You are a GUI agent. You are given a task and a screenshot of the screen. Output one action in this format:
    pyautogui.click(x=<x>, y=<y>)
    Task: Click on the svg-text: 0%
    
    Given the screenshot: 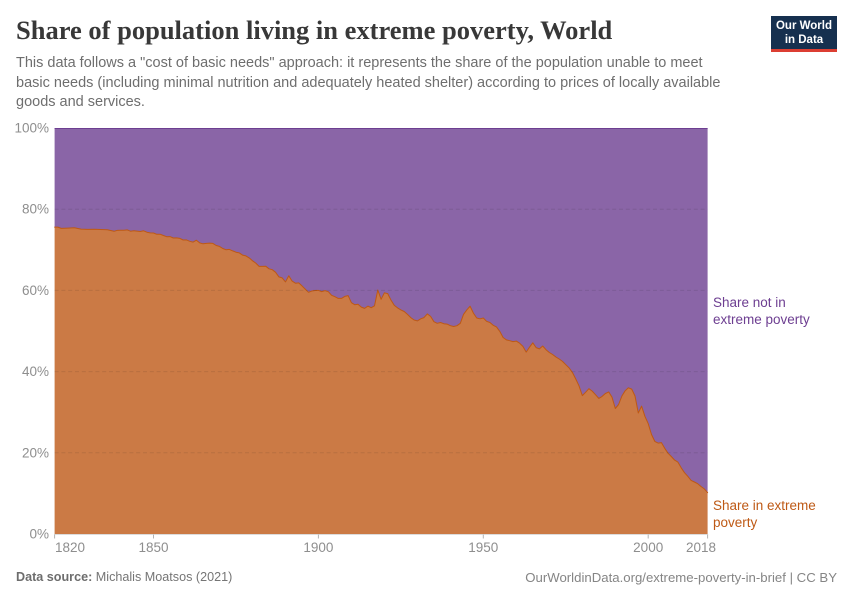 What is the action you would take?
    pyautogui.click(x=39, y=534)
    